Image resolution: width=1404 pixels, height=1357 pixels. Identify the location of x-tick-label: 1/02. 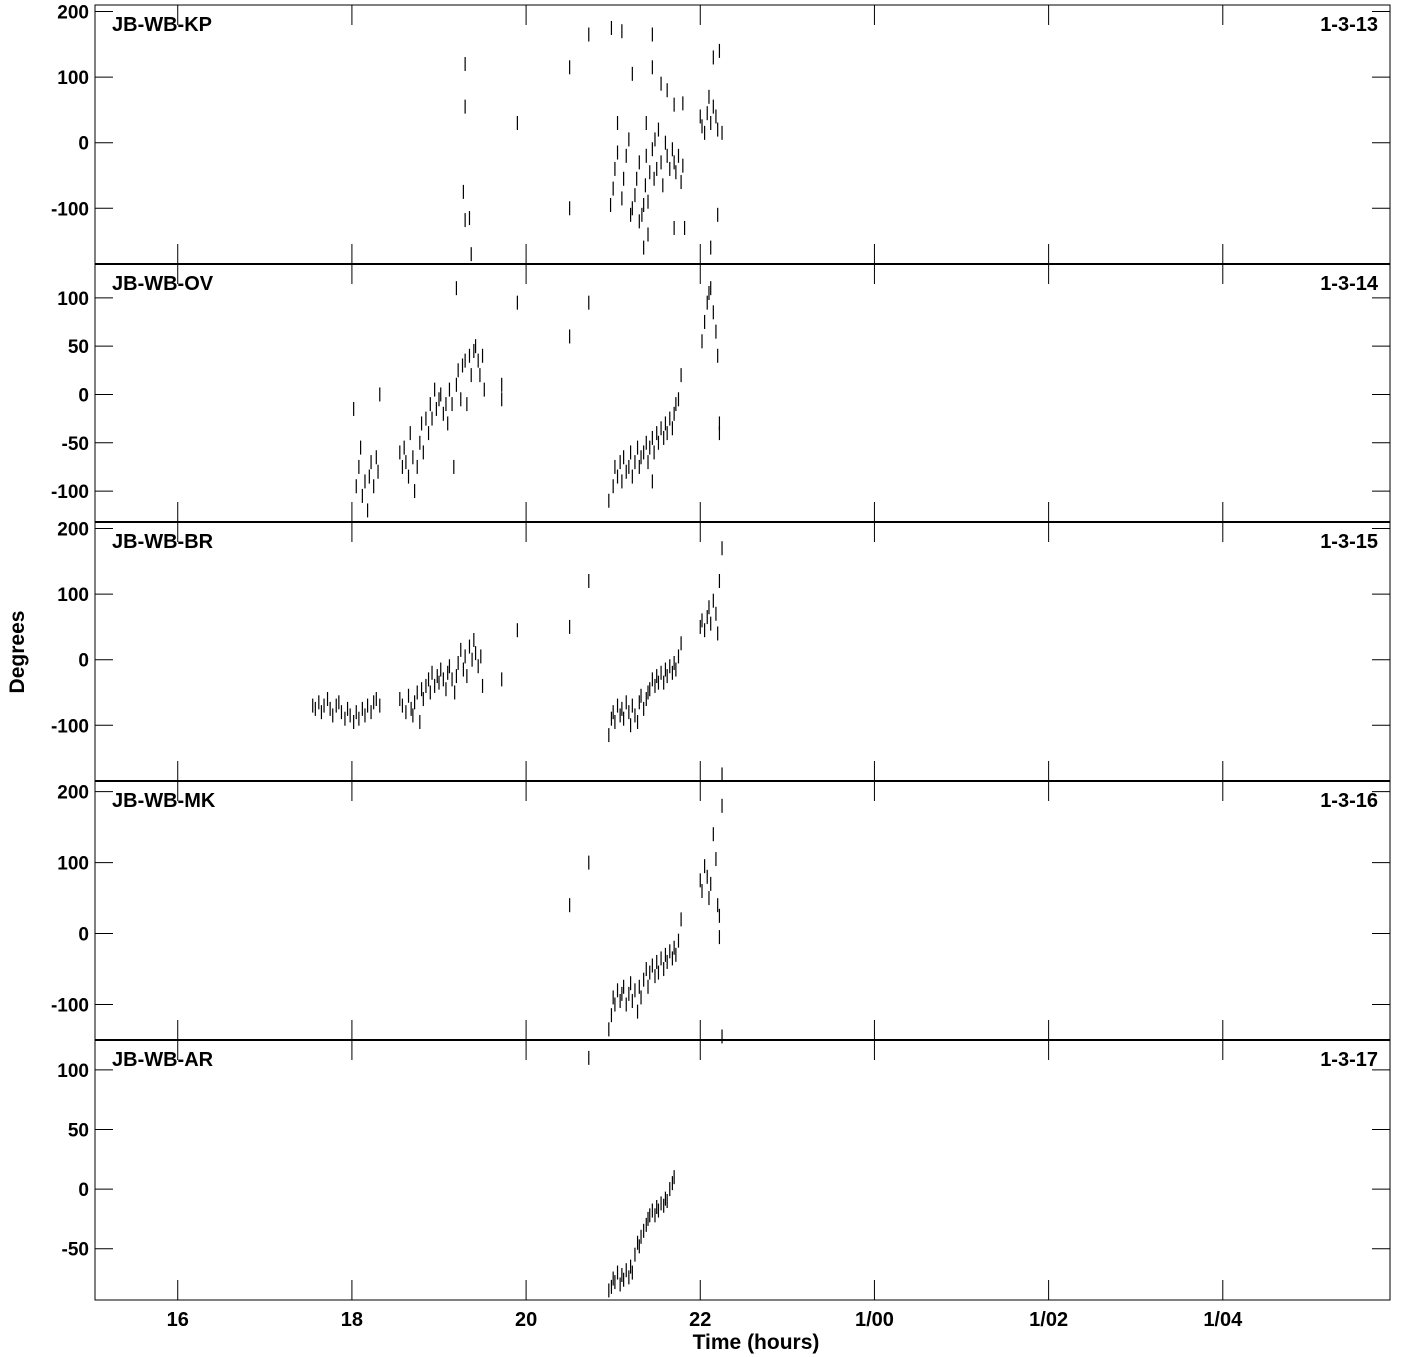
(1048, 1320).